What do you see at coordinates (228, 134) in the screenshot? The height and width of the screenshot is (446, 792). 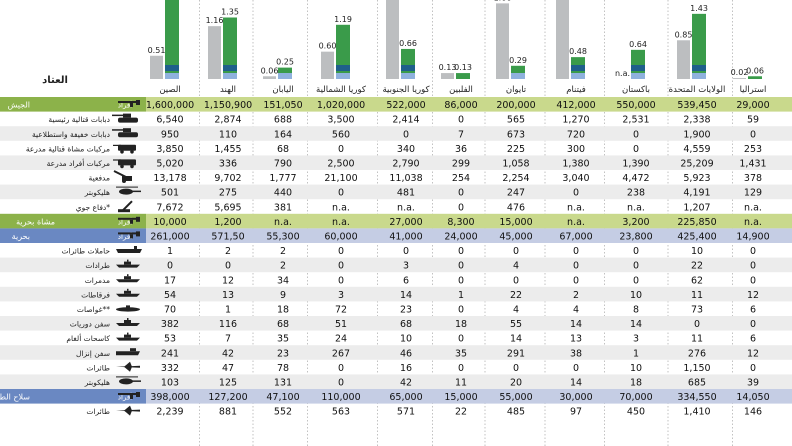 I see `row-value: 110` at bounding box center [228, 134].